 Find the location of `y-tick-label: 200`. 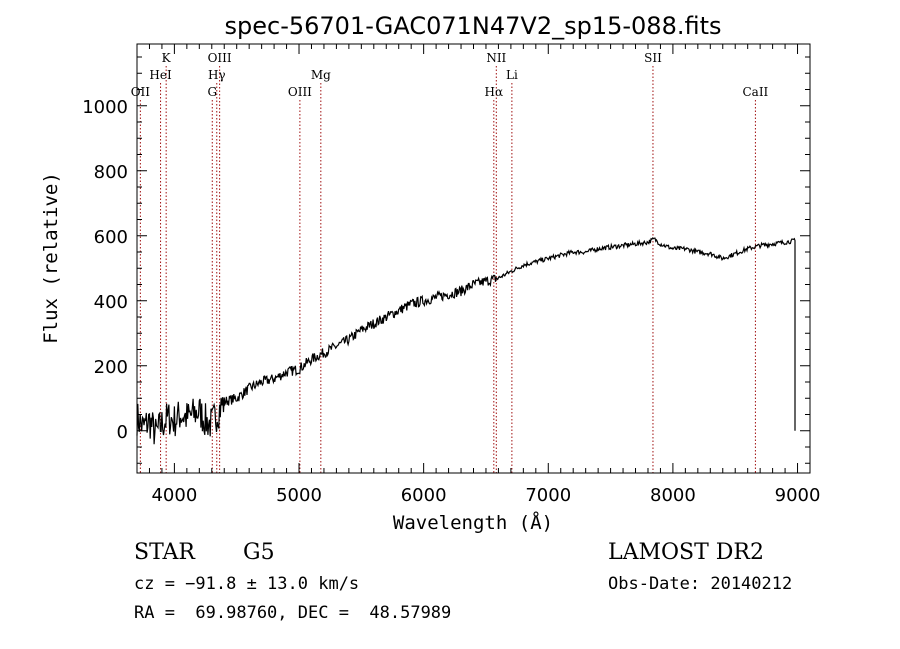

y-tick-label: 200 is located at coordinates (111, 367).